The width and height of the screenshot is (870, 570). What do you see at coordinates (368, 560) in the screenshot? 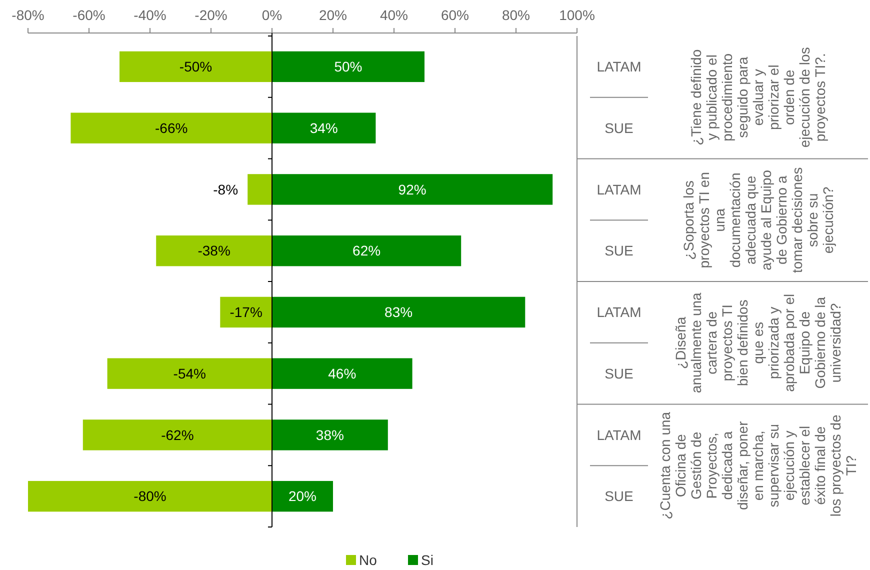
I see `legend-label: No` at bounding box center [368, 560].